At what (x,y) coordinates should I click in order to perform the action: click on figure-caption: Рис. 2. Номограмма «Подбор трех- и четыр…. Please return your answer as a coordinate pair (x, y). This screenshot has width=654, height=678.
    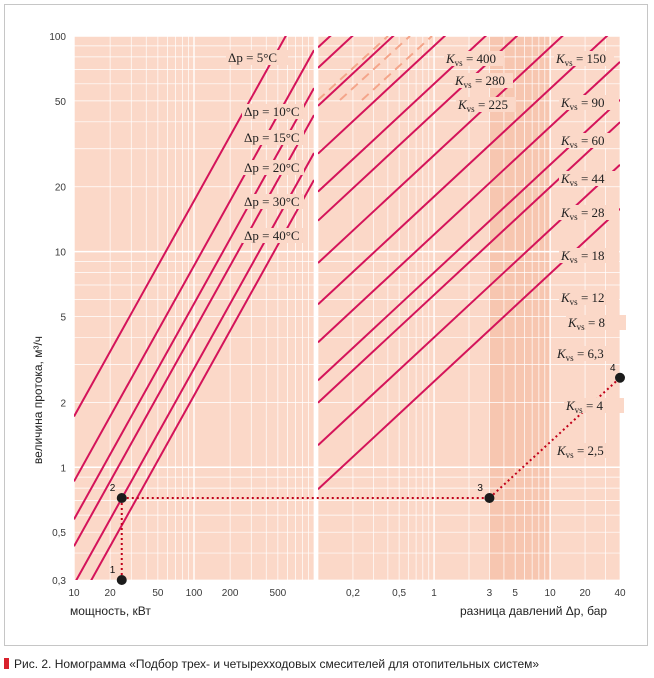
    Looking at the image, I should click on (327, 664).